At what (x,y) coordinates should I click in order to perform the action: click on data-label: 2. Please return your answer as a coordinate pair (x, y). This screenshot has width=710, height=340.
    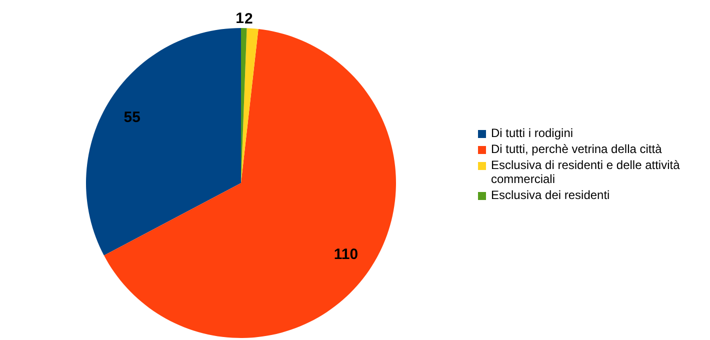
    Looking at the image, I should click on (248, 19).